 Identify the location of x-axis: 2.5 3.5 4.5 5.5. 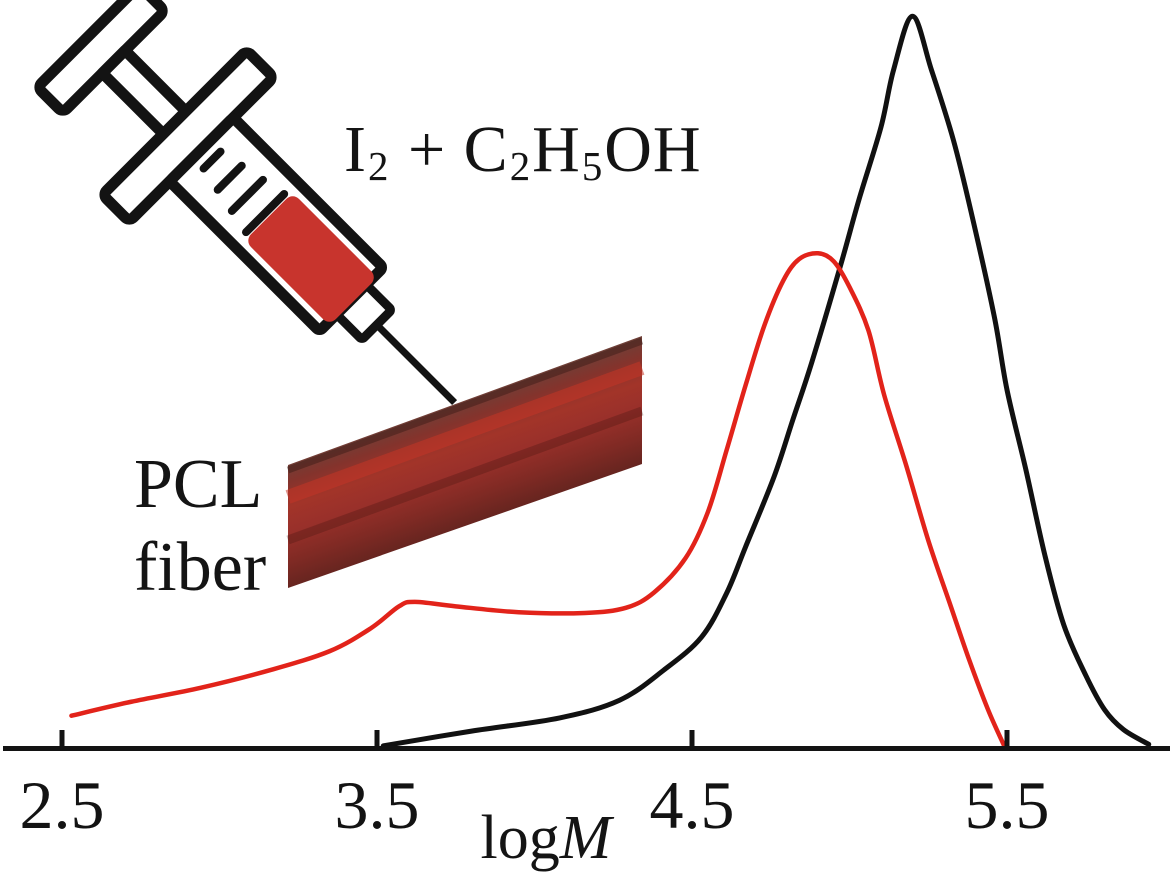
(586, 786).